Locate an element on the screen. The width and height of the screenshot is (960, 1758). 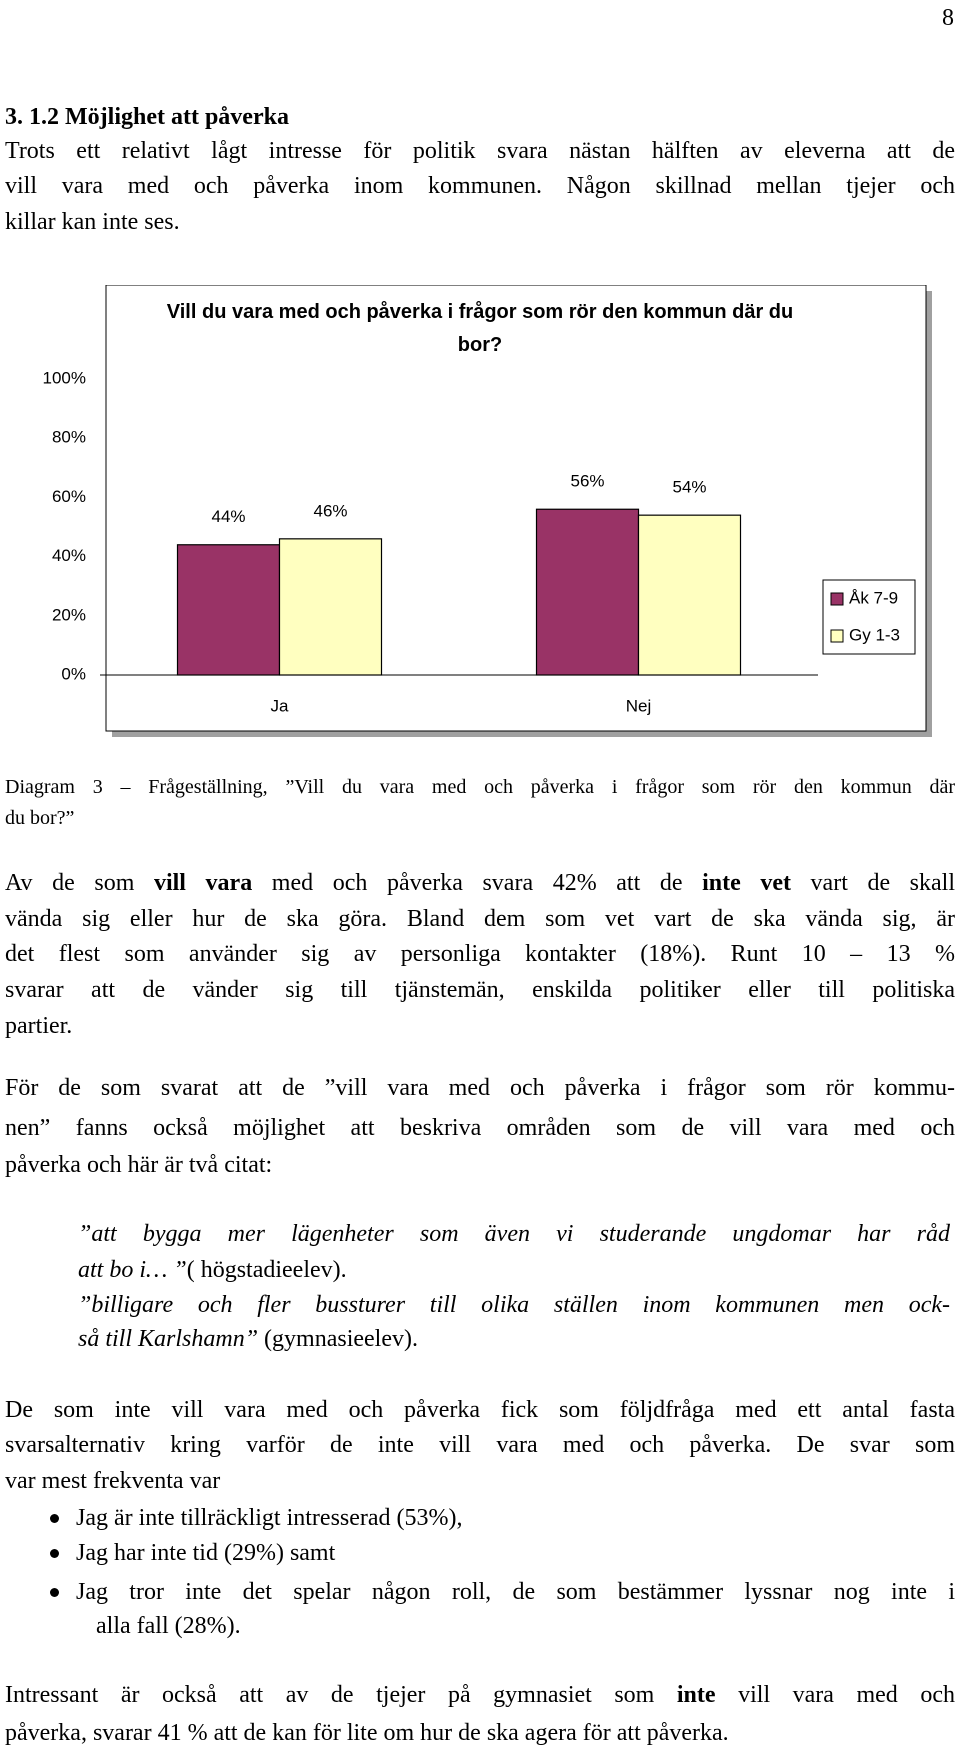
y-tick-label: 0% is located at coordinates (73, 673).